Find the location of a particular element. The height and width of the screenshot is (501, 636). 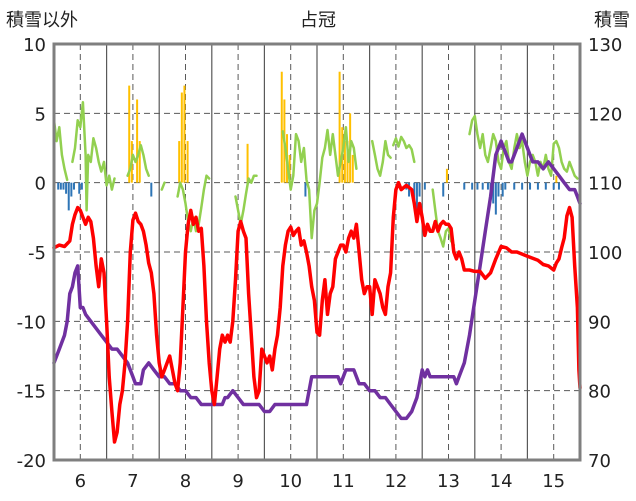

left-tick-label: 10 is located at coordinates (34, 45).